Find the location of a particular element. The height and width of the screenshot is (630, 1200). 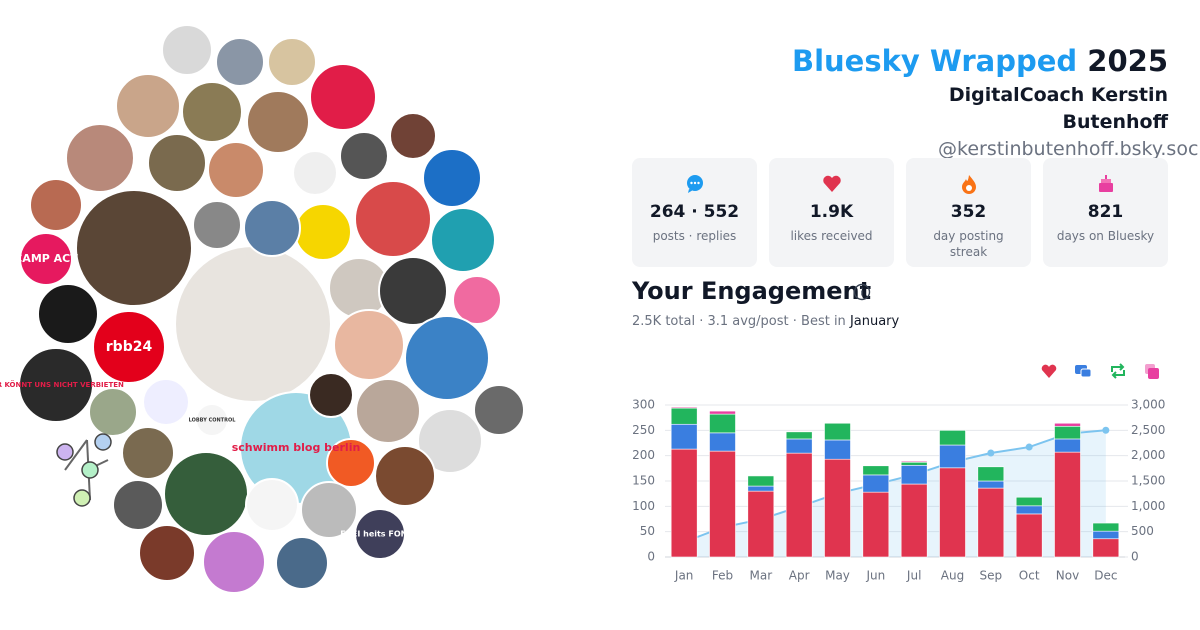

stat-label: likes received is located at coordinates (831, 236).